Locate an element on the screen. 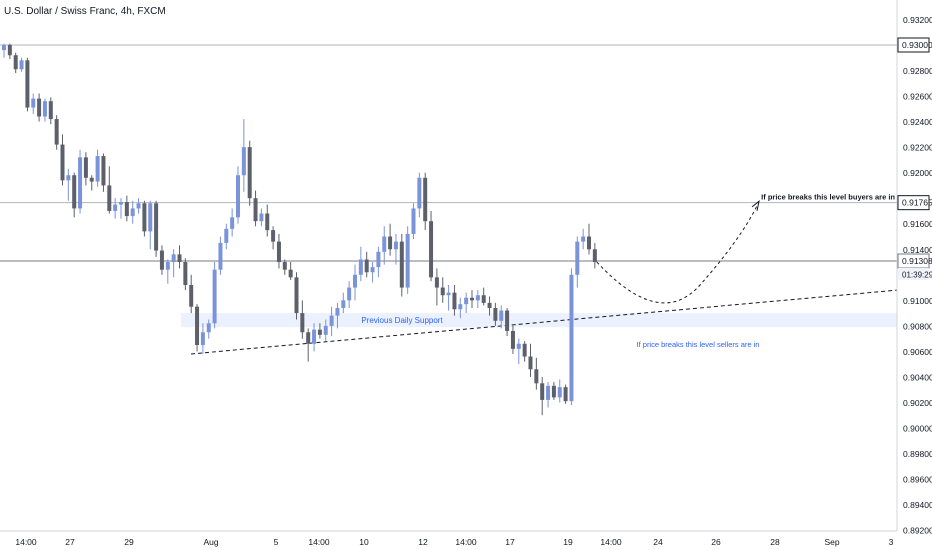 This screenshot has height=550, width=932. price-label-outlined: 0.91765 is located at coordinates (914, 203).